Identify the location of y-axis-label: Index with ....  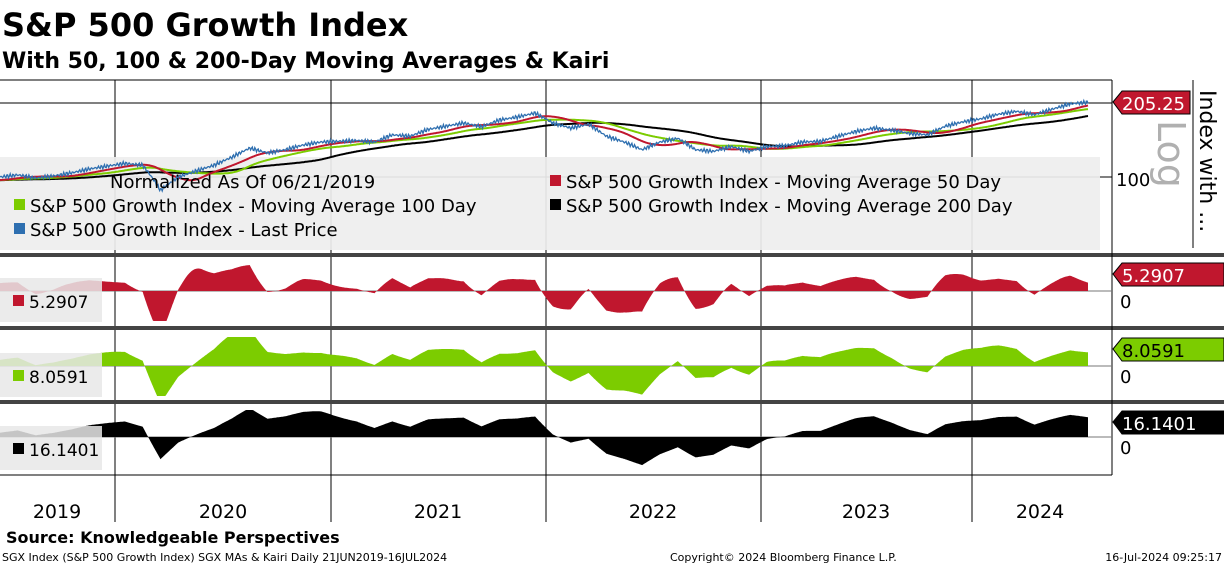
(1206, 161).